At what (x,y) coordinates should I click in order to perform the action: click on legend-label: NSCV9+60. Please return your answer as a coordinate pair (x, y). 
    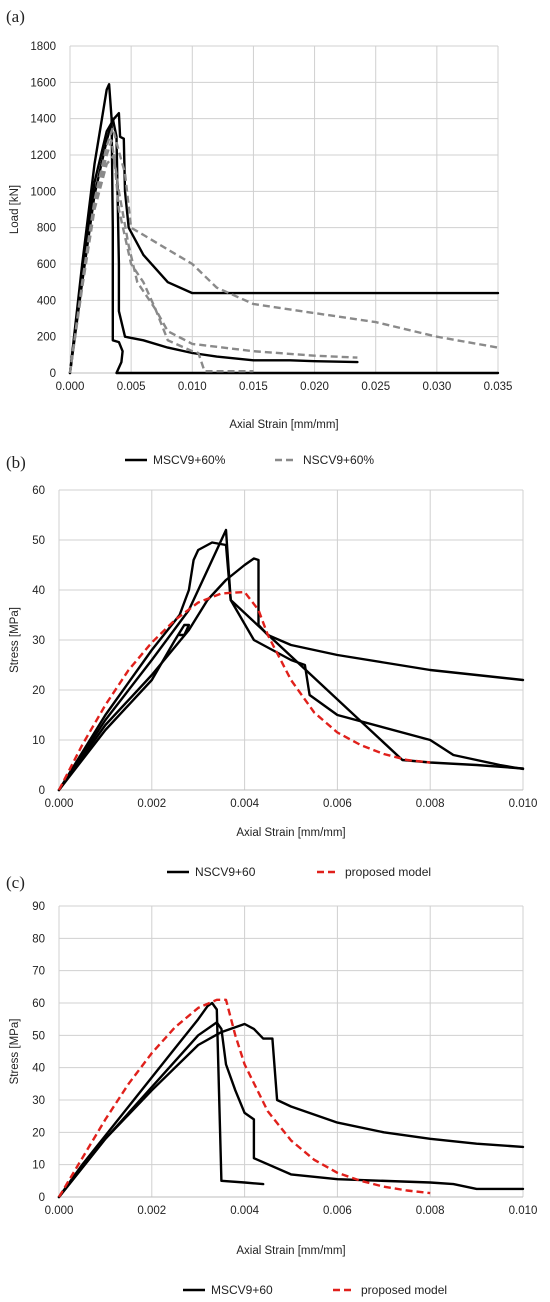
    Looking at the image, I should click on (225, 872).